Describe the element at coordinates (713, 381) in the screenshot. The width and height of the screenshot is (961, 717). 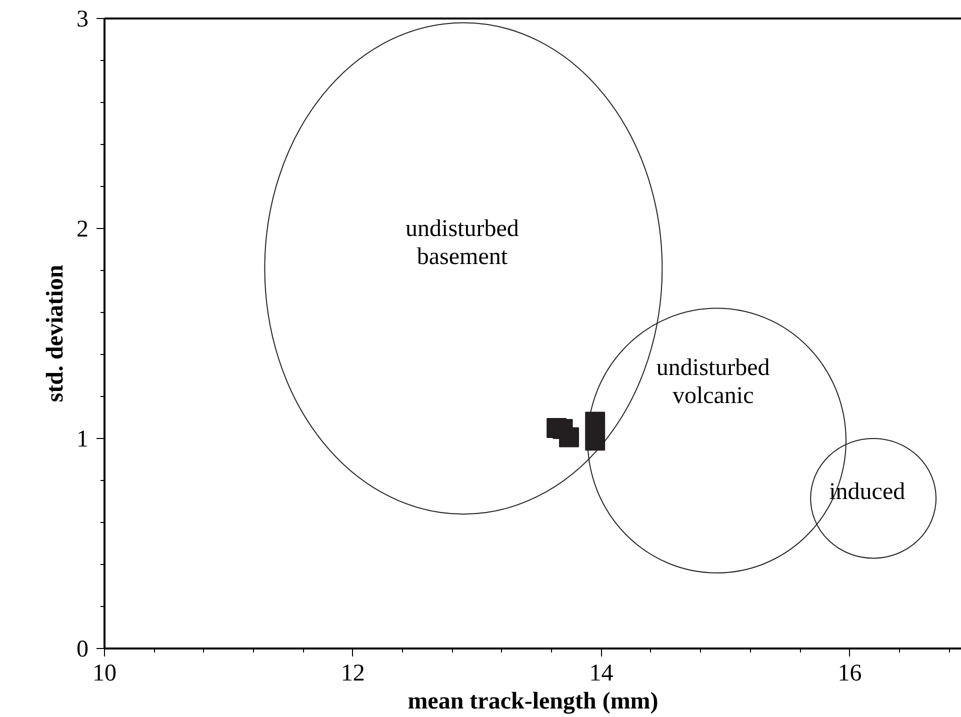
I see `annotation: undisturbed volcanic` at that location.